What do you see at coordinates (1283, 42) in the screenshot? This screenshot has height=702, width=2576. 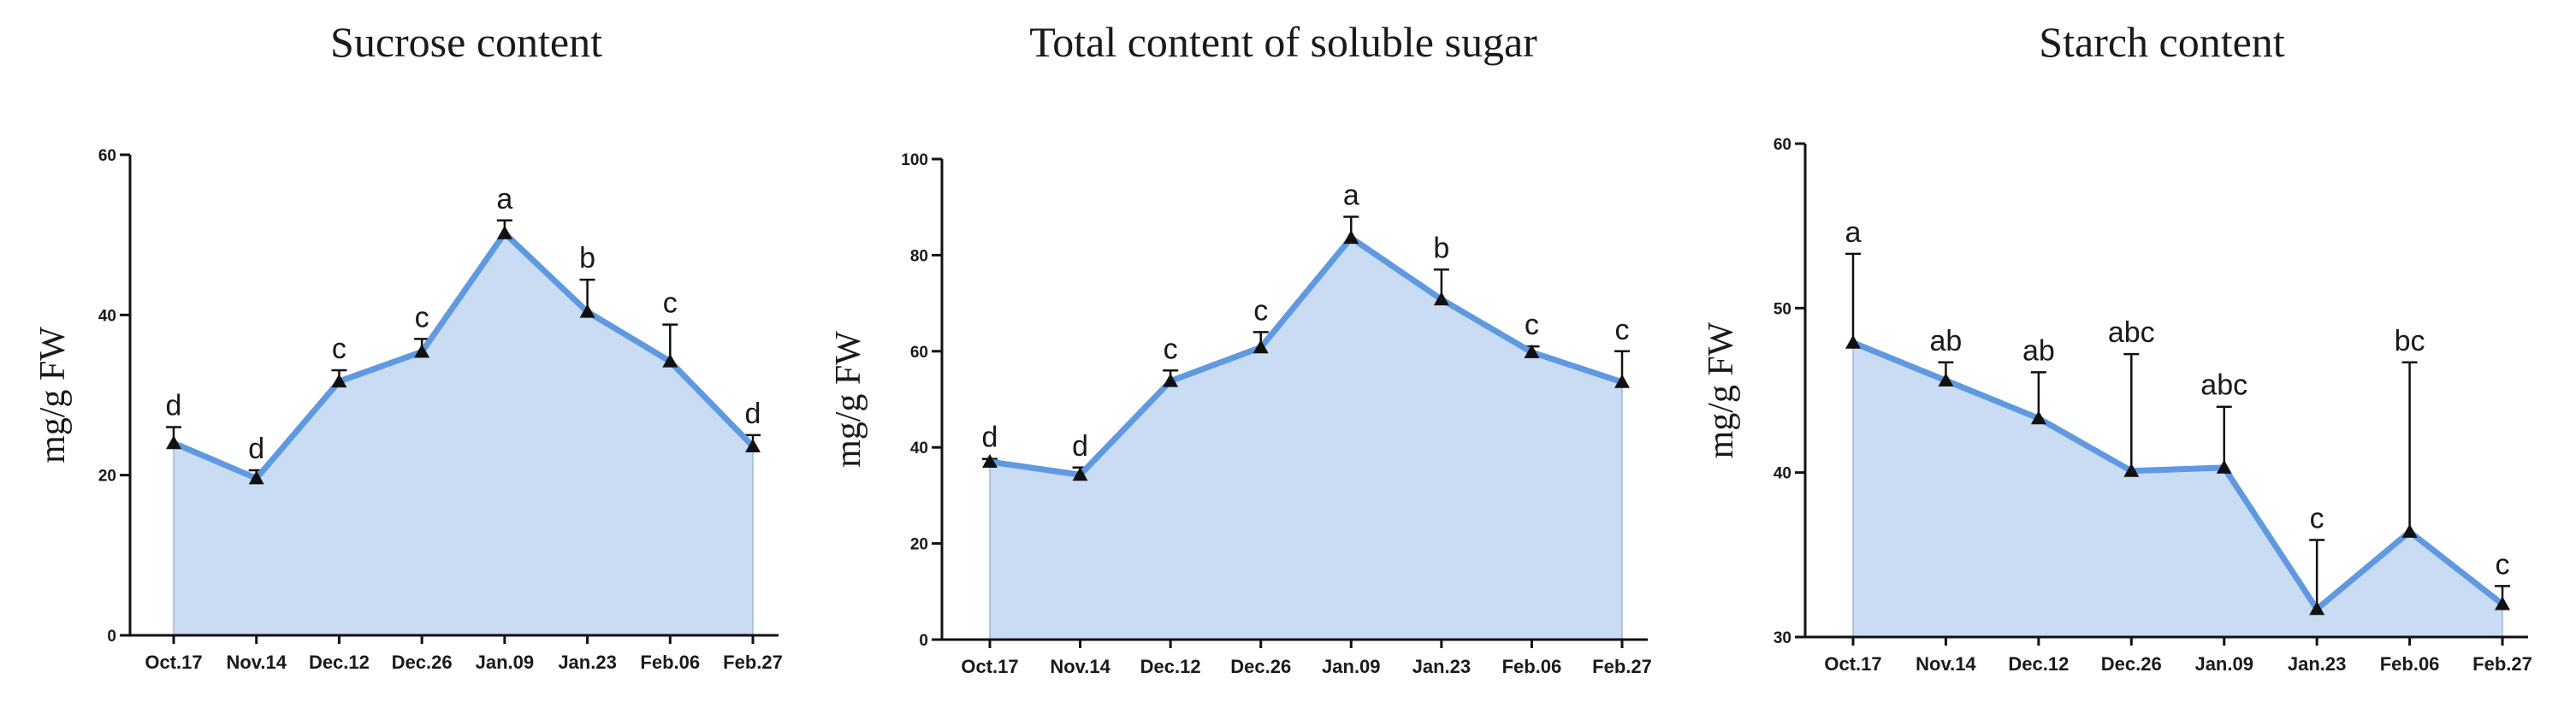 I see `chart-title: Total content of soluble sugar` at bounding box center [1283, 42].